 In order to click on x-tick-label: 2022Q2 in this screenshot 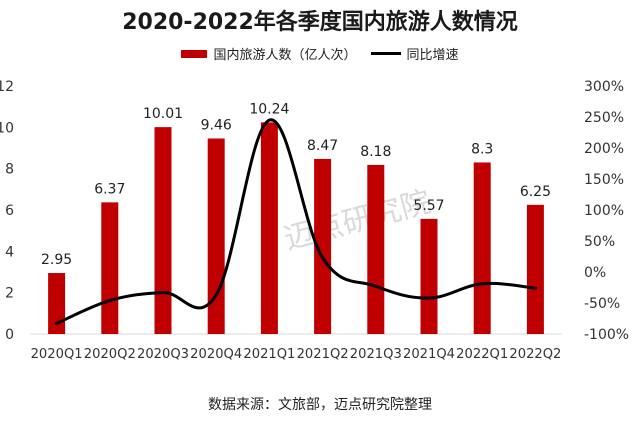, I will do `click(535, 354)`.